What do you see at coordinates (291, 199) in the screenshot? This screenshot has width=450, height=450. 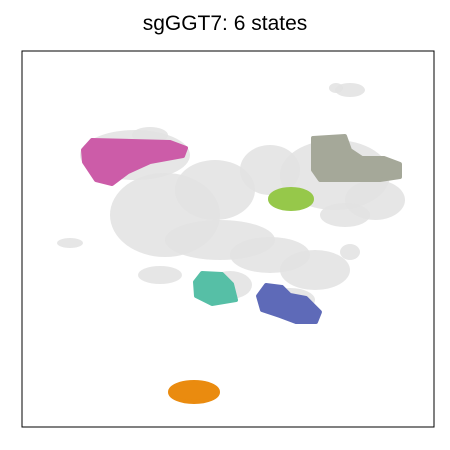 I see `state-3-cluster` at bounding box center [291, 199].